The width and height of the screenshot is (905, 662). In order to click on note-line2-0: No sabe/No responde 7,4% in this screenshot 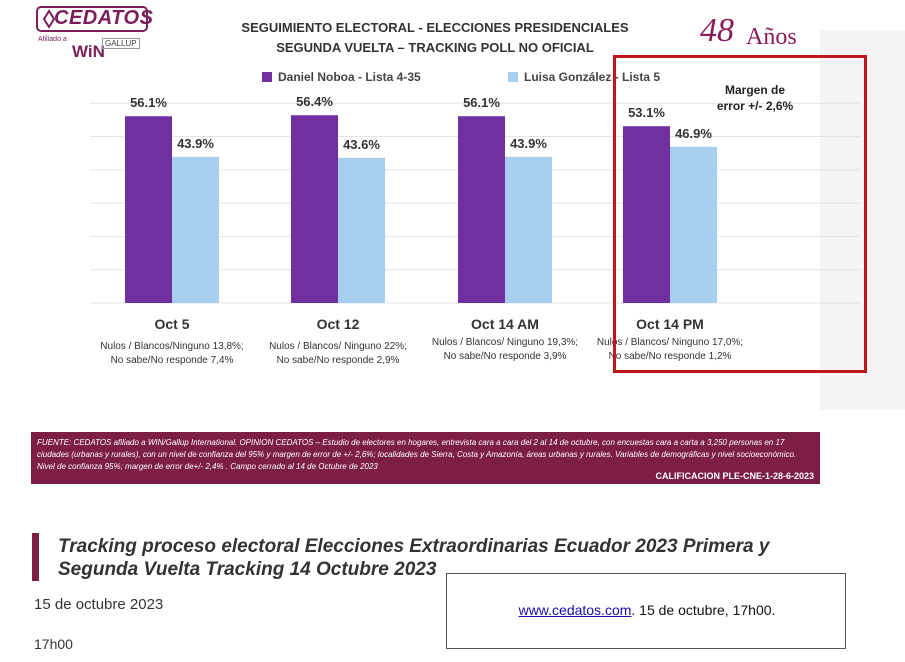, I will do `click(172, 360)`.